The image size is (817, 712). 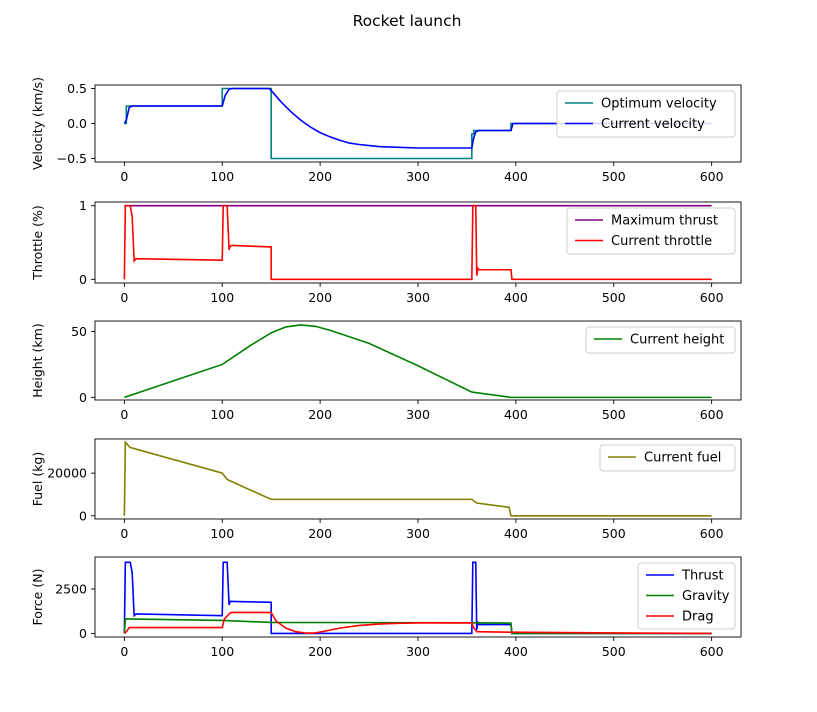 What do you see at coordinates (67, 473) in the screenshot?
I see `y-tick-label: 20000` at bounding box center [67, 473].